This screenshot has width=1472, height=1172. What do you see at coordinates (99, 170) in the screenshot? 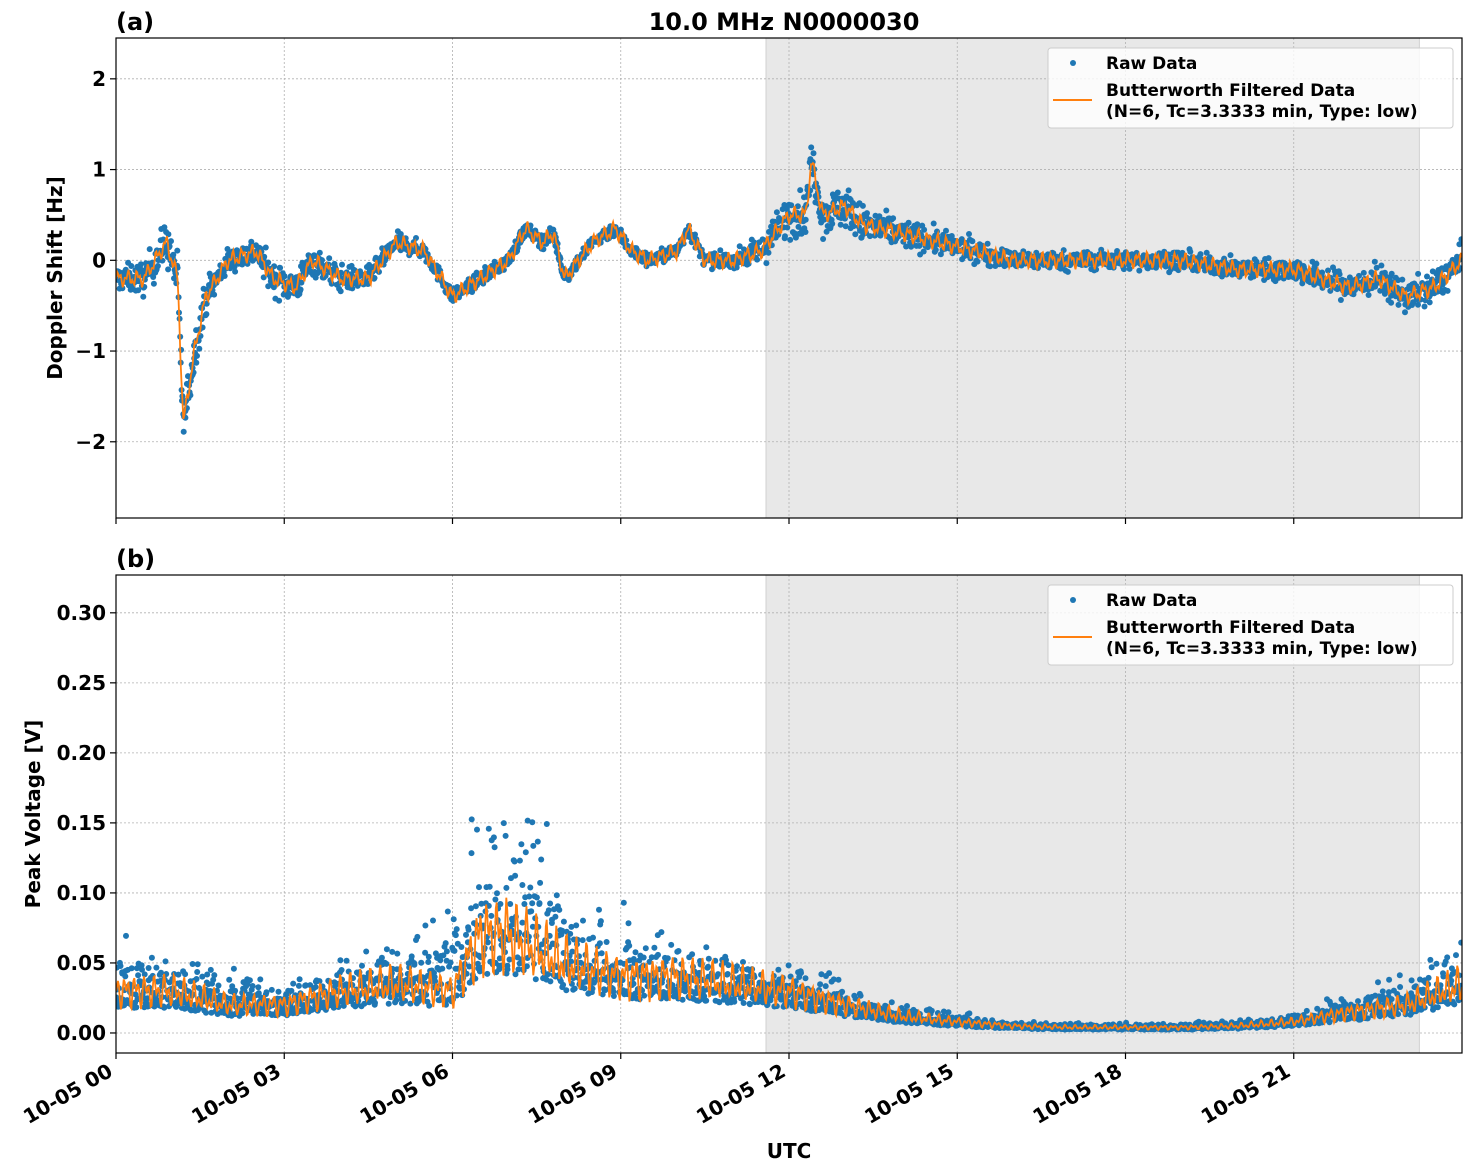
I see `y-tick-label: 1` at bounding box center [99, 170].